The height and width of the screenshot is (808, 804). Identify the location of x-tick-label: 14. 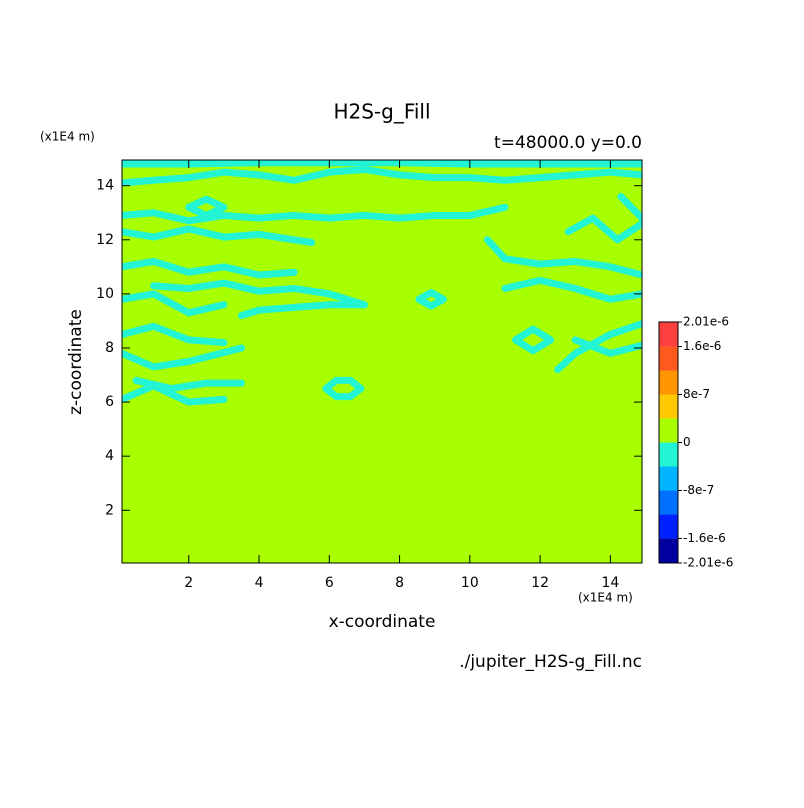
(610, 583).